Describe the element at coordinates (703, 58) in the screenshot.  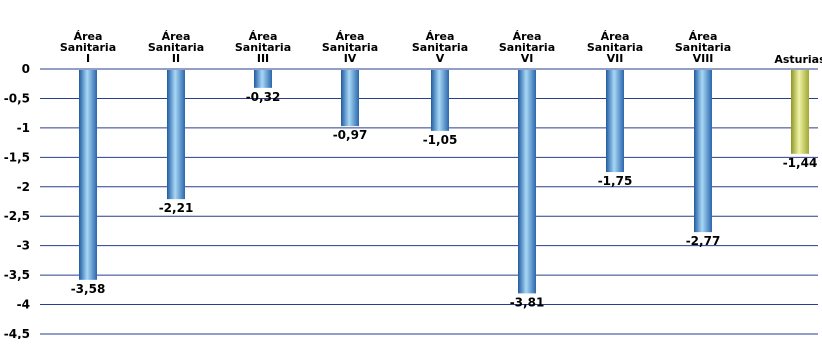
I see `category-label-line: VIII` at that location.